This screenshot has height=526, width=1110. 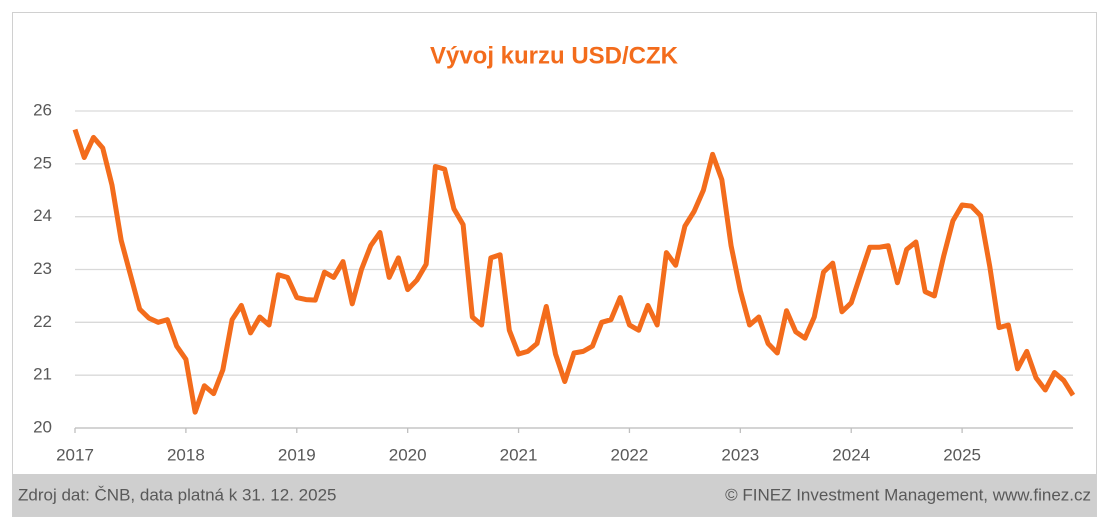 I want to click on footer-bar, so click(x=554, y=495).